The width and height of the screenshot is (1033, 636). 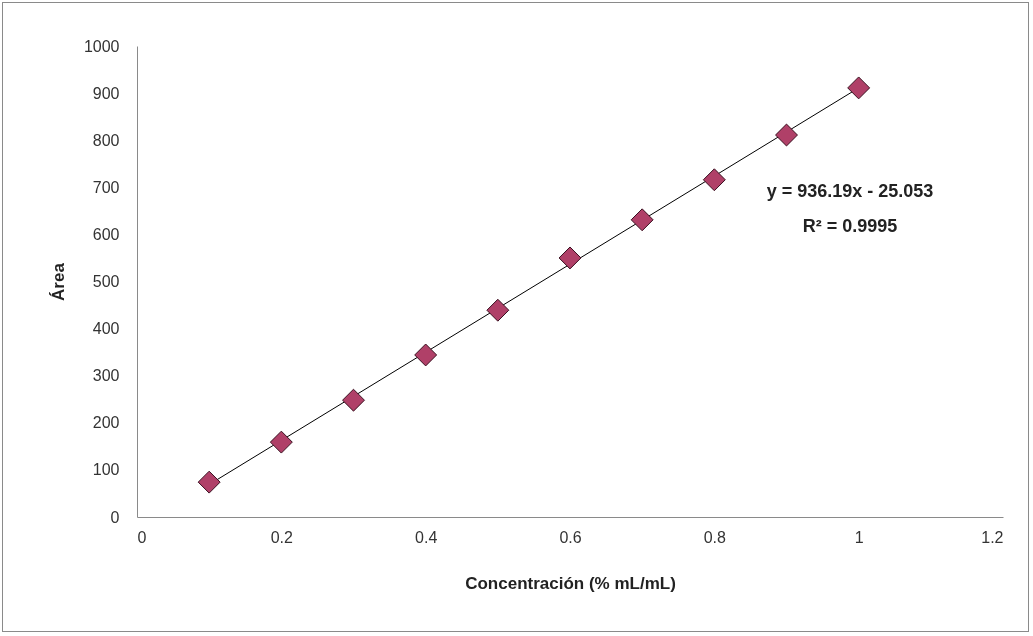 What do you see at coordinates (101, 46) in the screenshot?
I see `y-tick-label: 1000` at bounding box center [101, 46].